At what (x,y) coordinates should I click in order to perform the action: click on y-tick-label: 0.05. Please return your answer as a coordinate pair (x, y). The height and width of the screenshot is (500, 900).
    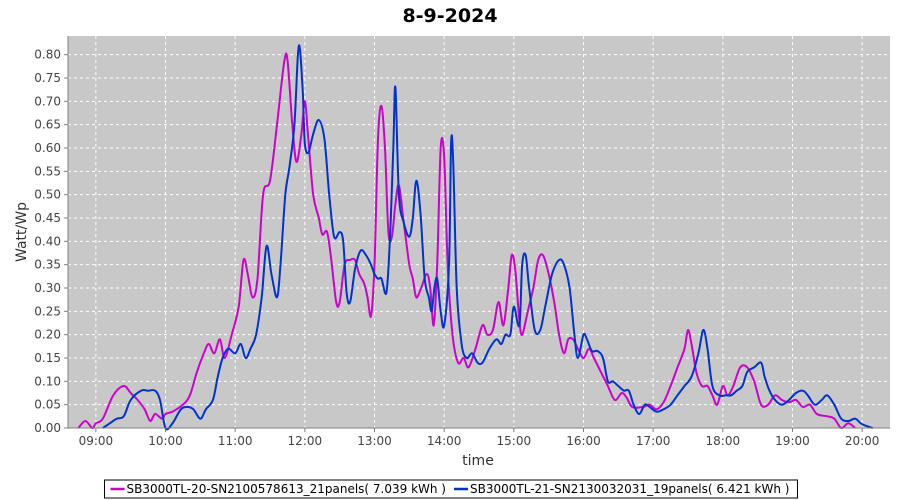
    Looking at the image, I should click on (47, 405).